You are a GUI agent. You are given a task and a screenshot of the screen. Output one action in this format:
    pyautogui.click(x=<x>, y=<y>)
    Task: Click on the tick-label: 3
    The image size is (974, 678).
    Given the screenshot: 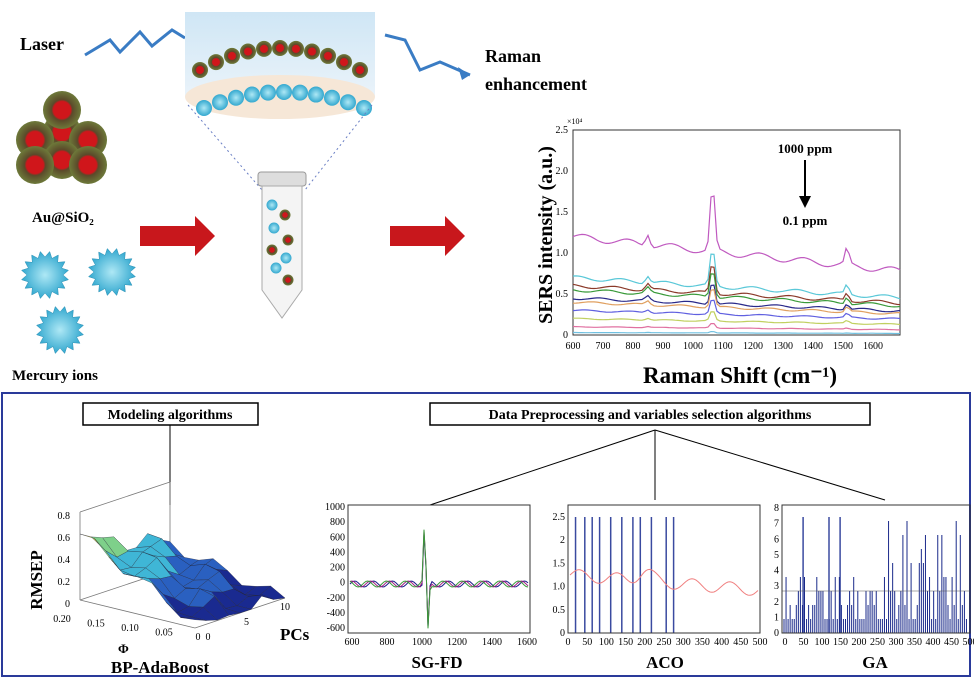 What is the action you would take?
    pyautogui.click(x=776, y=586)
    